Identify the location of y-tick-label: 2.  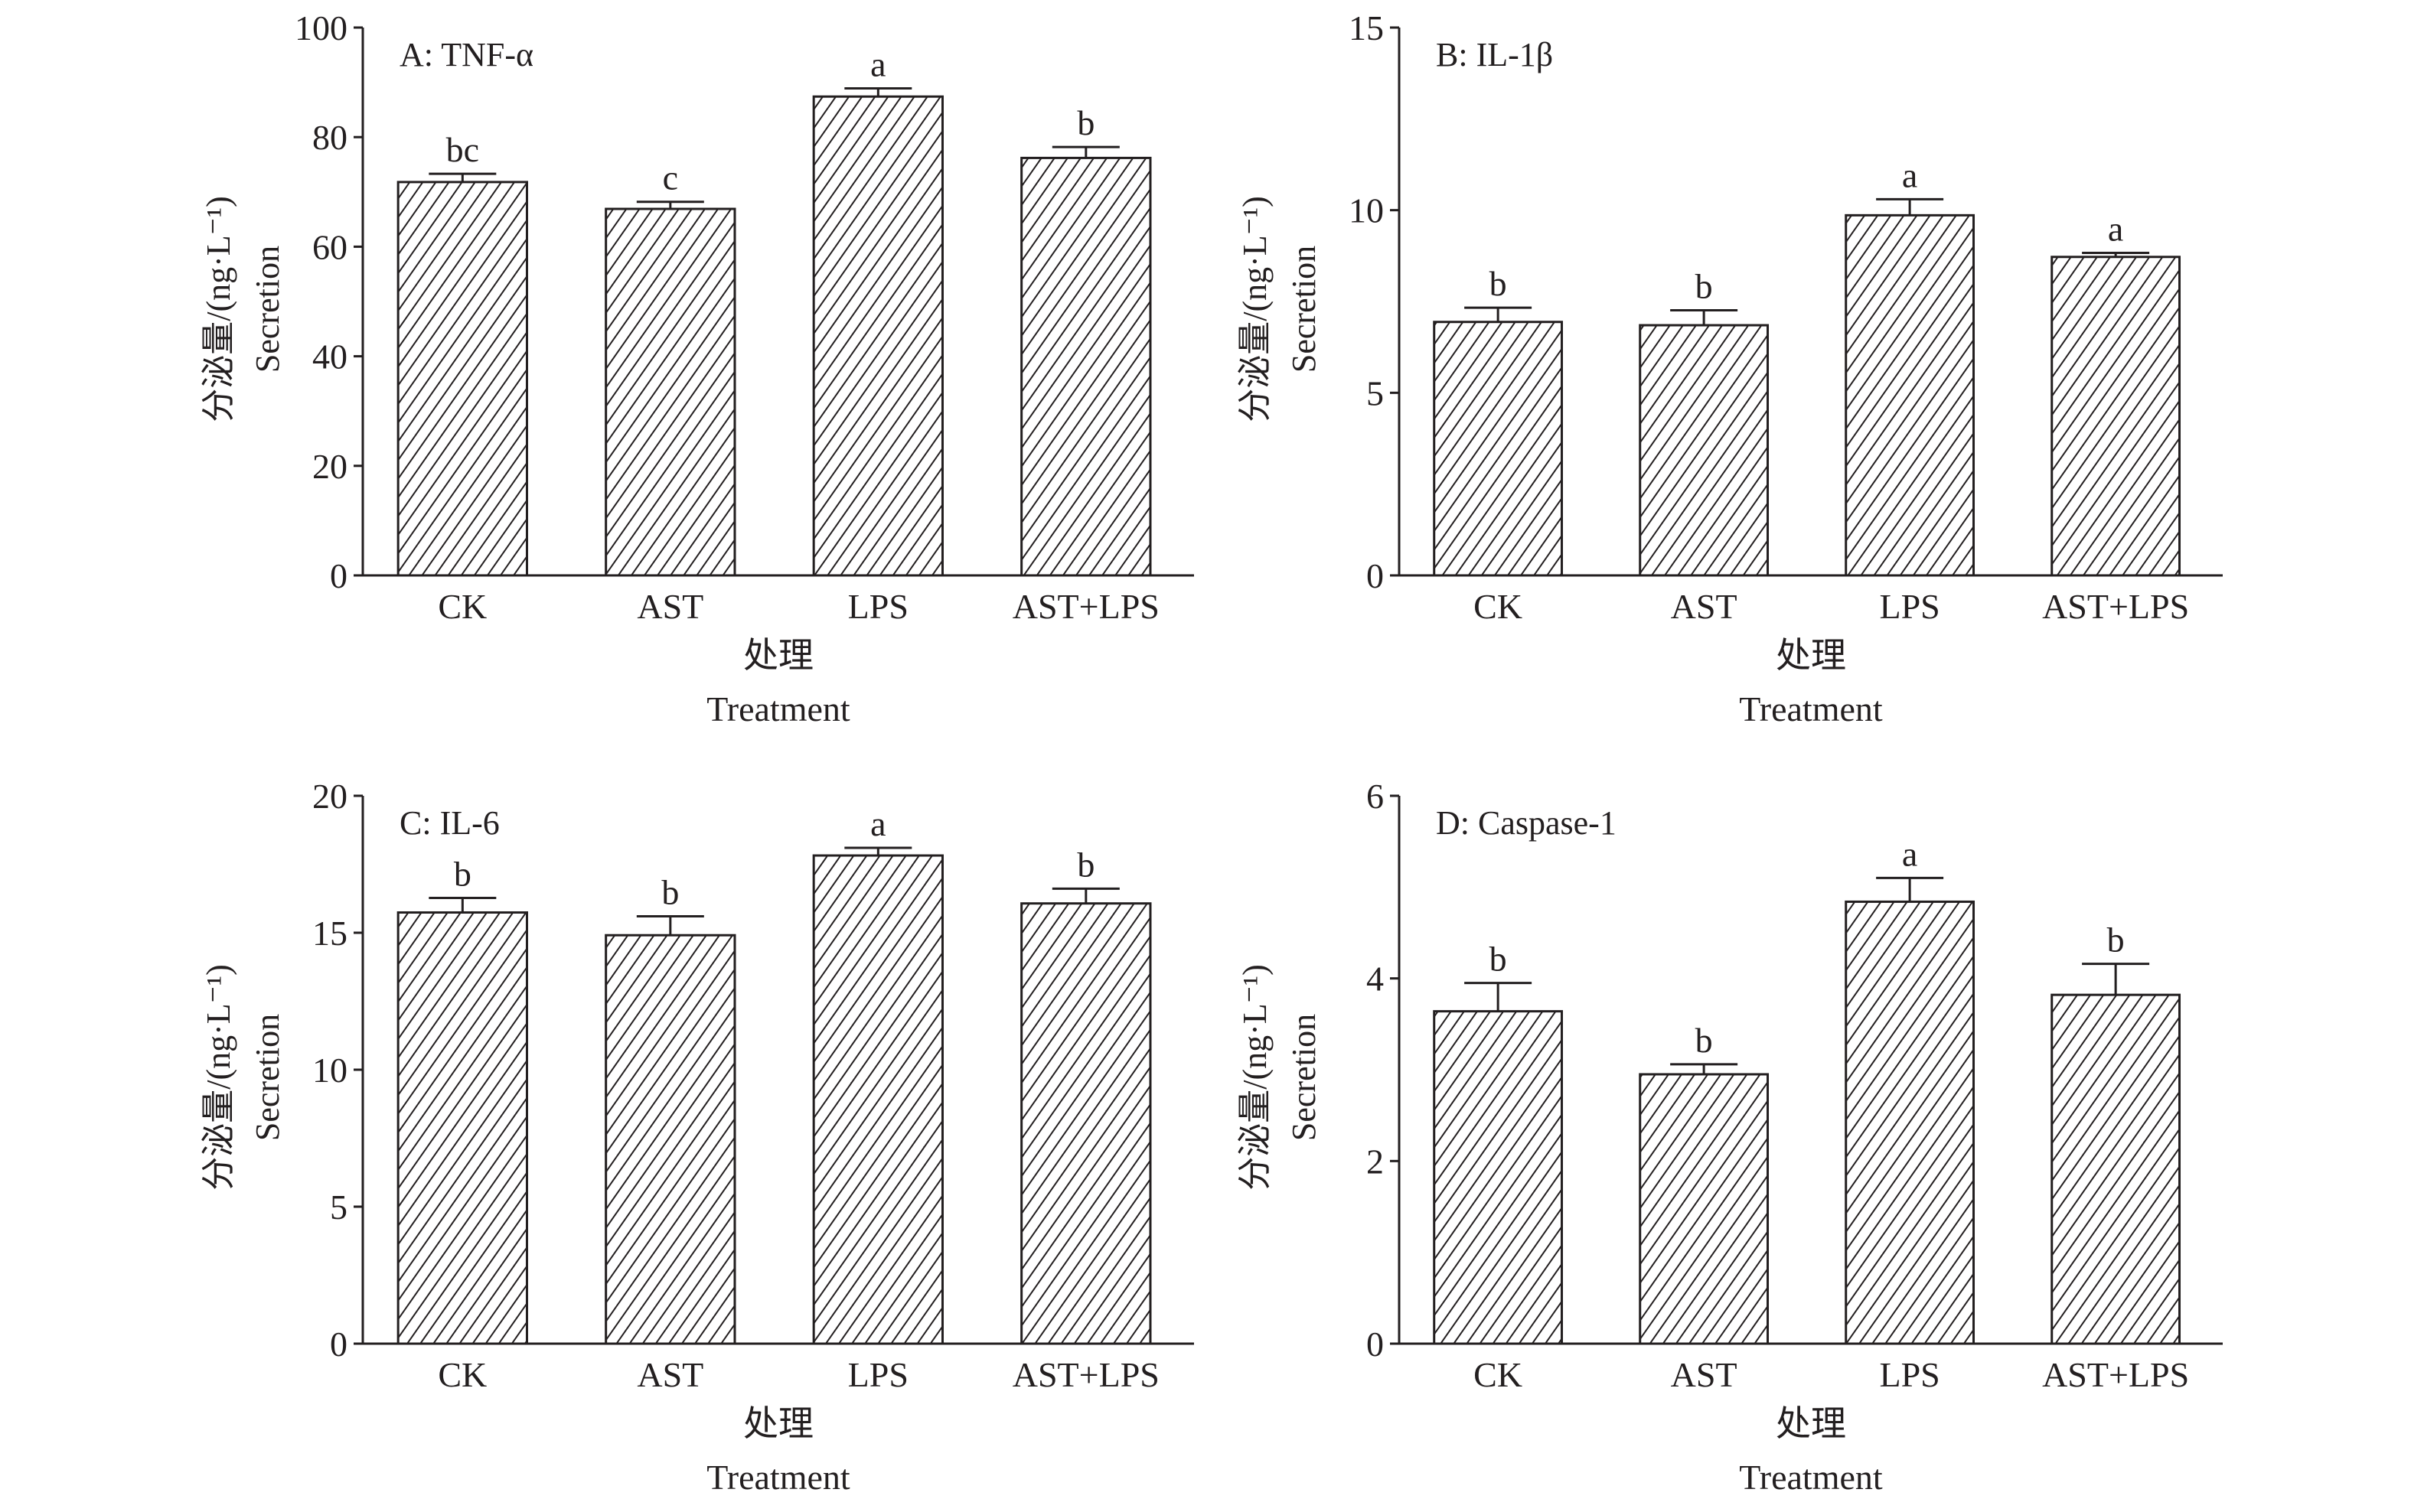
(1375, 1162).